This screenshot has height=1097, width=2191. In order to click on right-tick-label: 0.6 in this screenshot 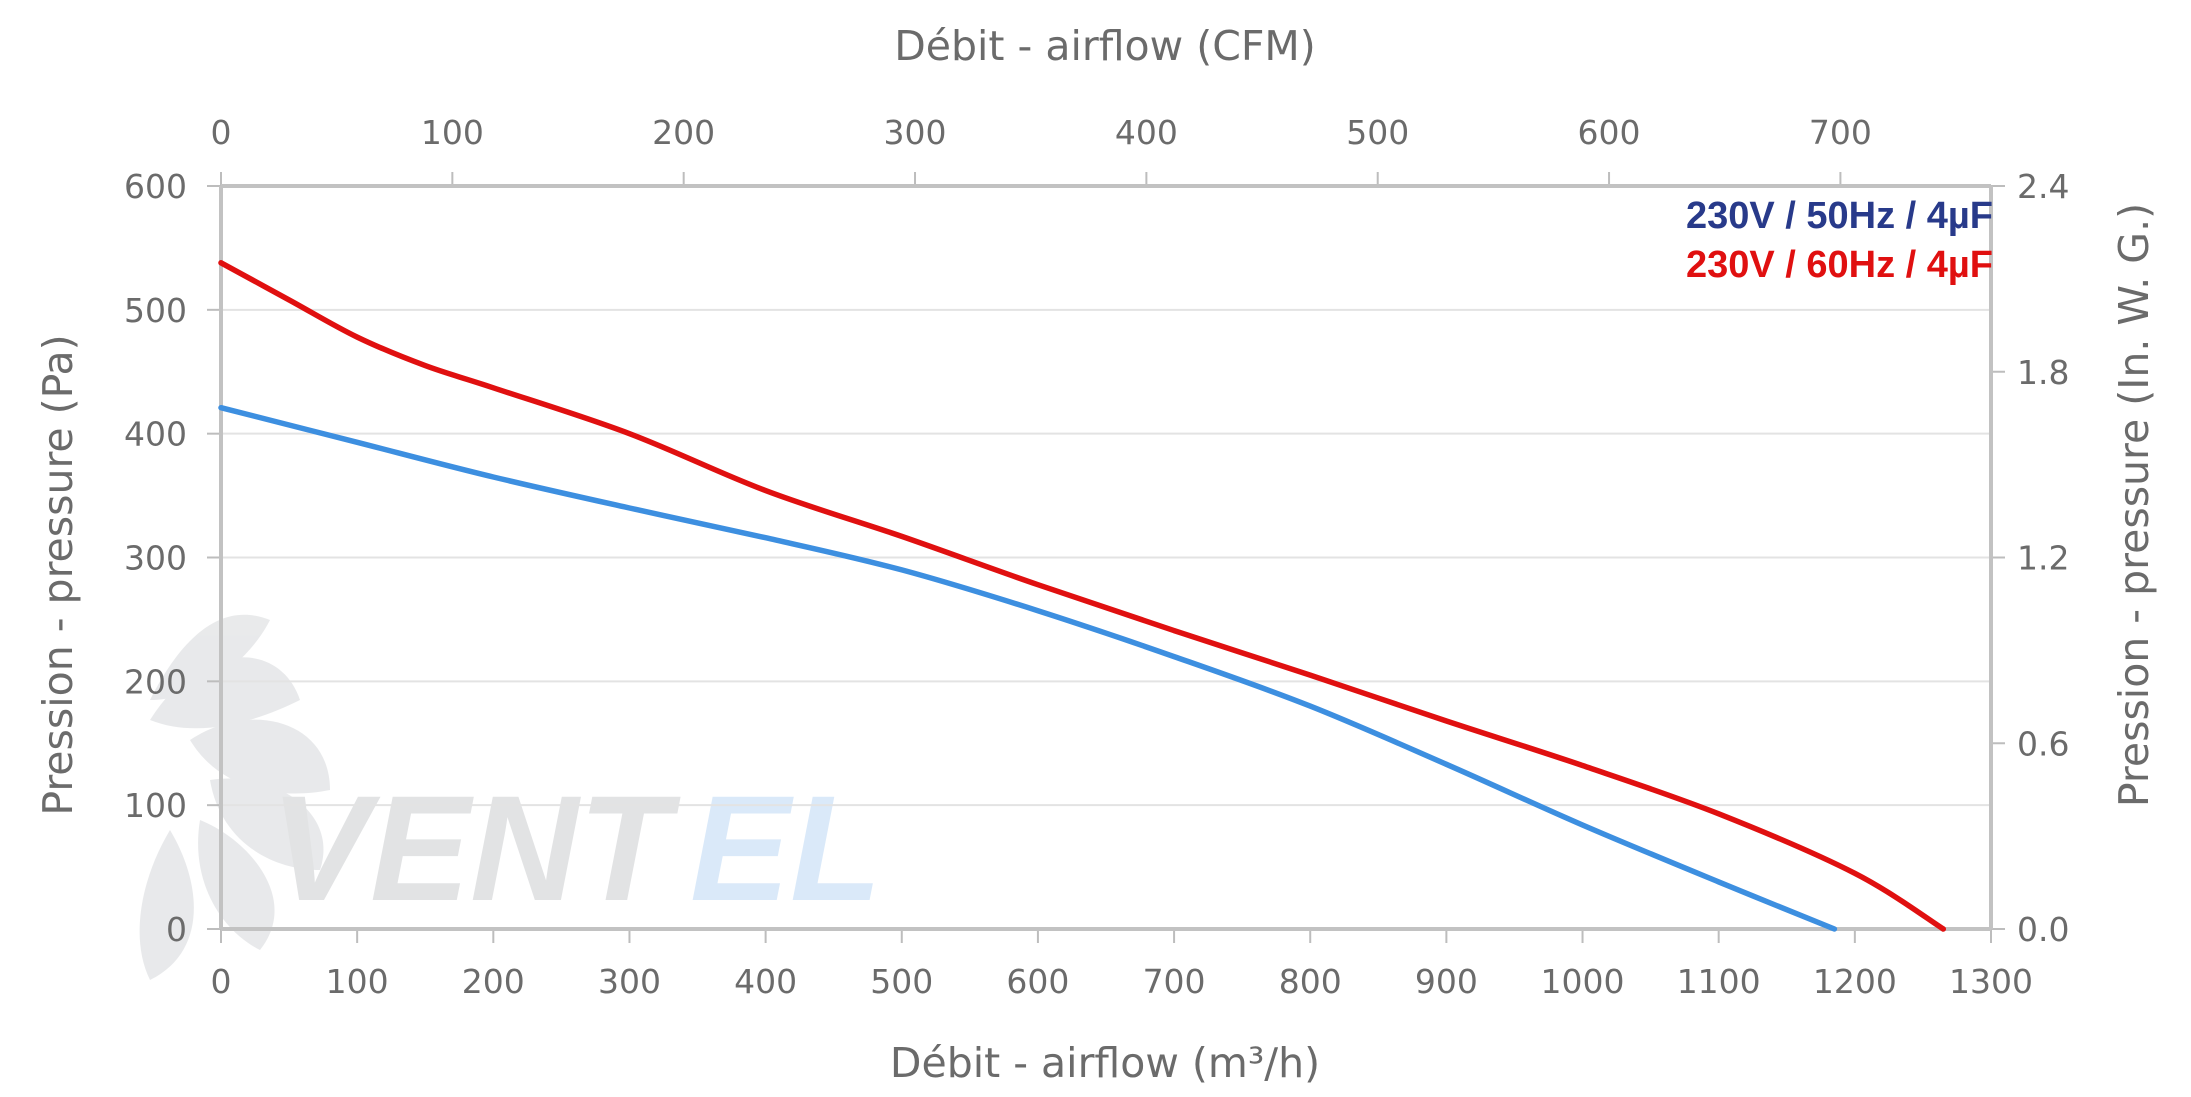, I will do `click(2043, 743)`.